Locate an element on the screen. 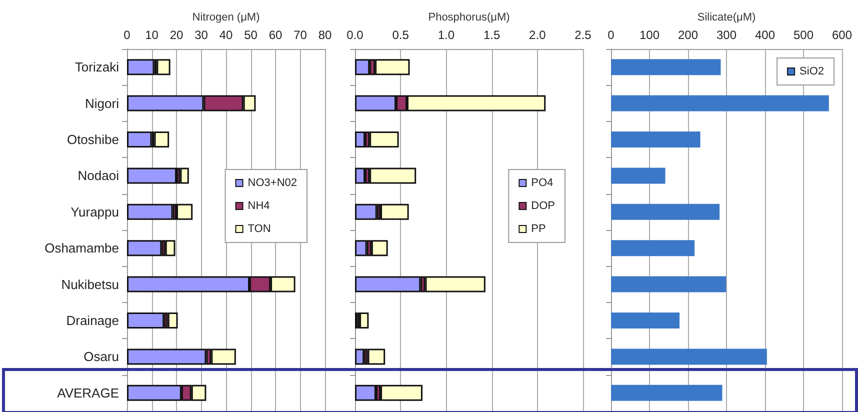 The image size is (858, 412). x-axis-title: Nitrogen (μM) is located at coordinates (226, 18).